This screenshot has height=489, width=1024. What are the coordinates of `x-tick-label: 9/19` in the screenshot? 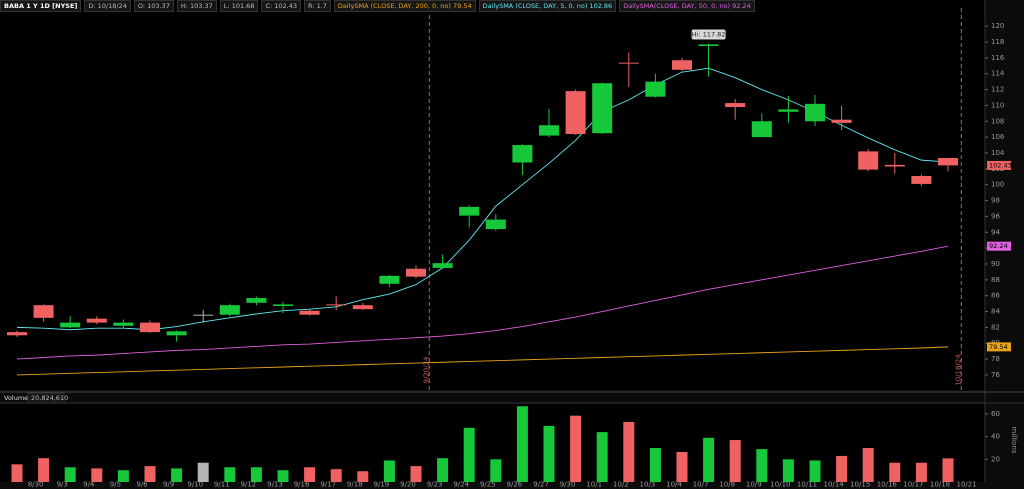 It's located at (382, 485).